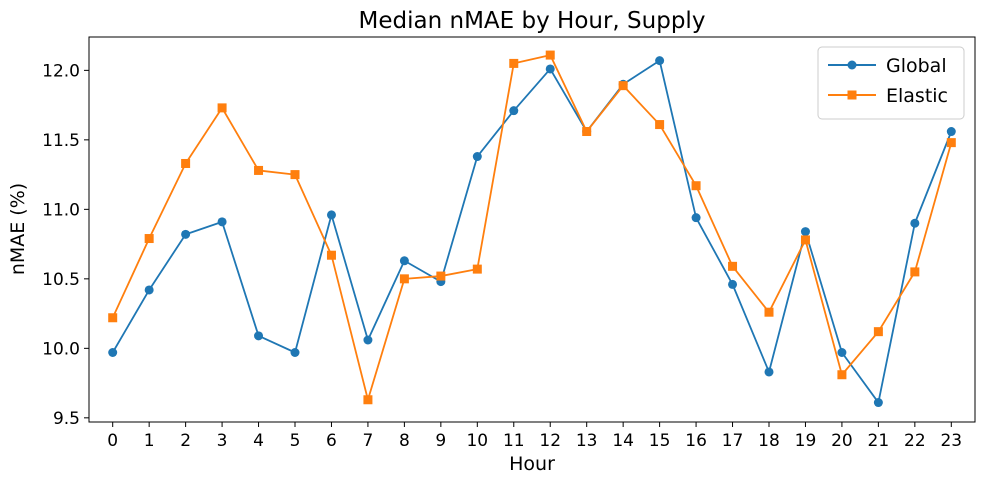  Describe the element at coordinates (61, 210) in the screenshot. I see `y-tick-label: 11.0` at that location.